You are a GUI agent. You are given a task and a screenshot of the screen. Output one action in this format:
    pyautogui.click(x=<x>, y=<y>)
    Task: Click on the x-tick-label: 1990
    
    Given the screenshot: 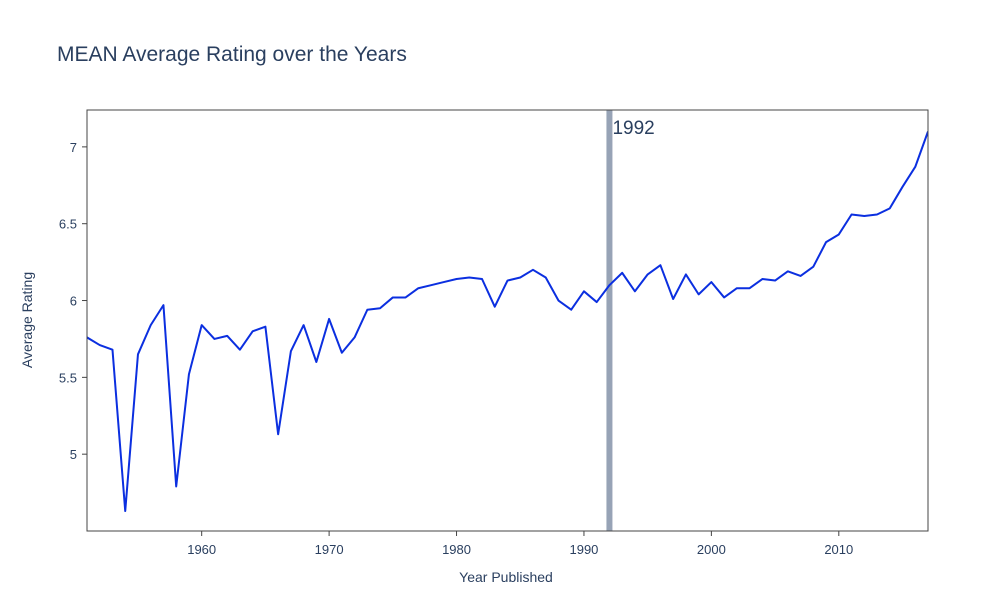 What is the action you would take?
    pyautogui.click(x=583, y=549)
    